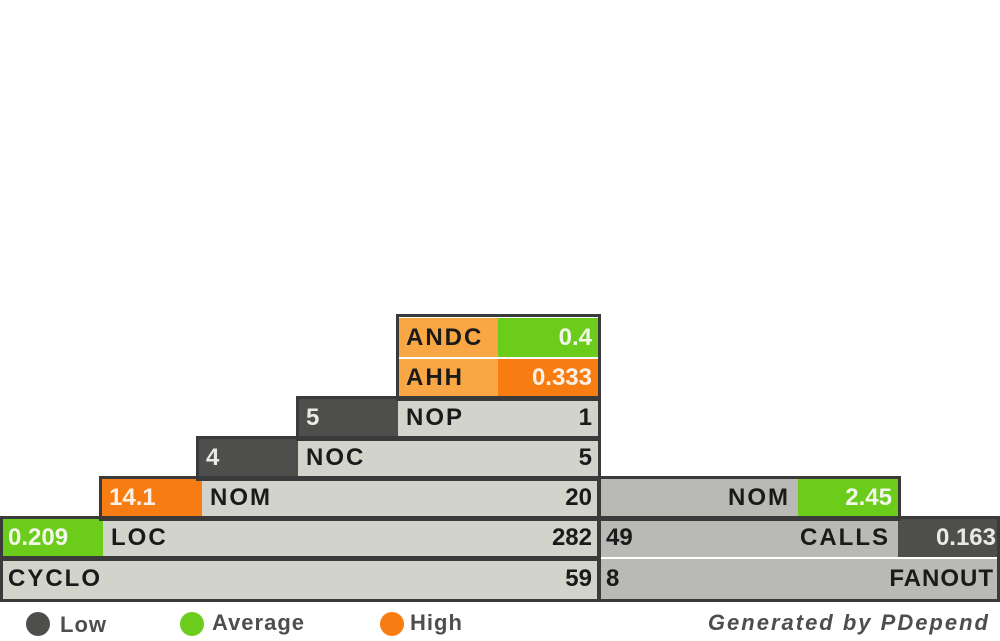 This screenshot has width=1000, height=641. I want to click on legend-low-dot, so click(38, 624).